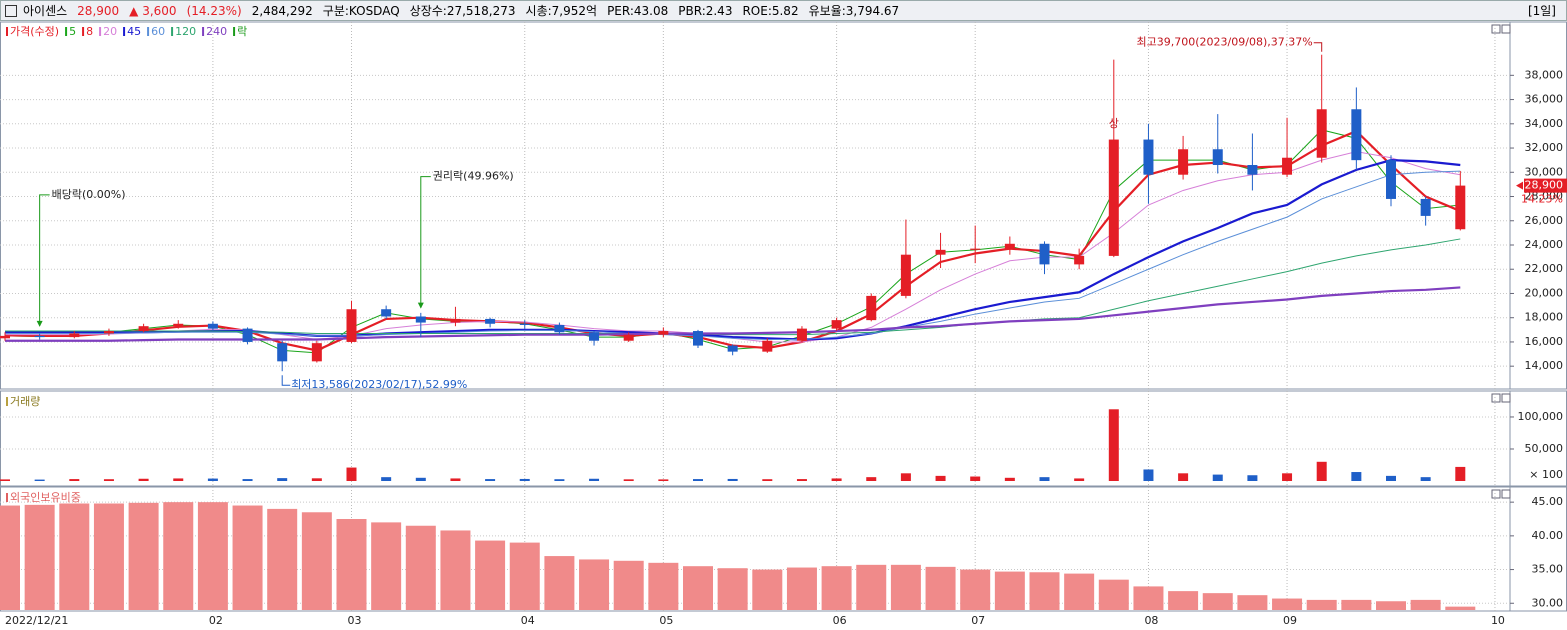  What do you see at coordinates (45, 11) in the screenshot?
I see `stock-name: 아이센스` at bounding box center [45, 11].